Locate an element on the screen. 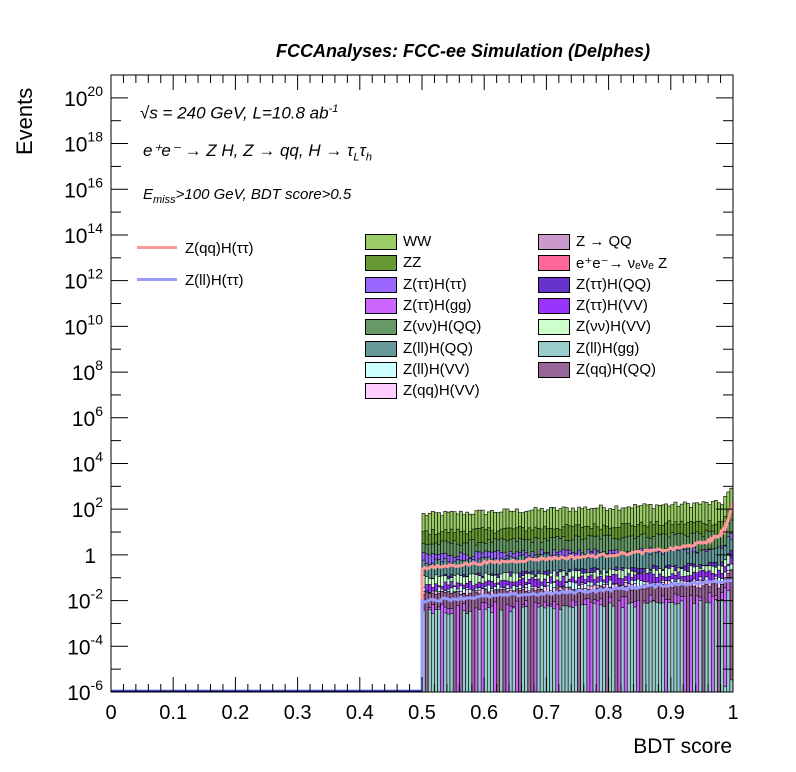 This screenshot has width=796, height=772. legend-label: Z(ττ)H(gg) is located at coordinates (437, 305).